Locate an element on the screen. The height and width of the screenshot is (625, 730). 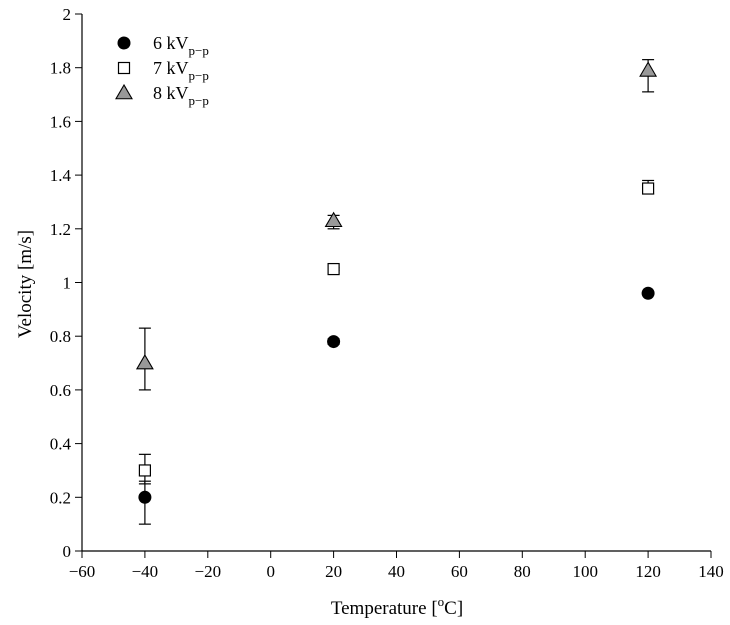
y-tick-label: 1 is located at coordinates (67, 283).